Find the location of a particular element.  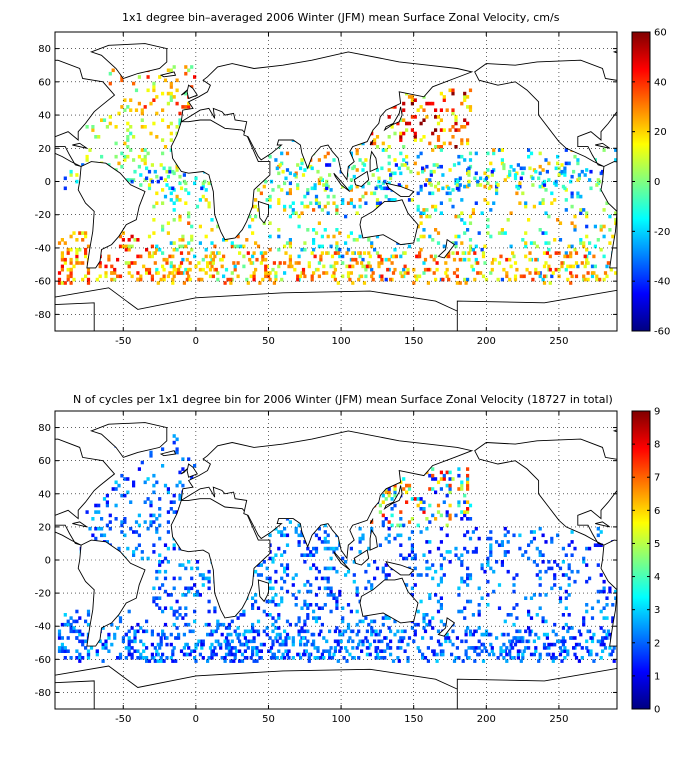

colorbar-tick-label: 5 is located at coordinates (657, 544).